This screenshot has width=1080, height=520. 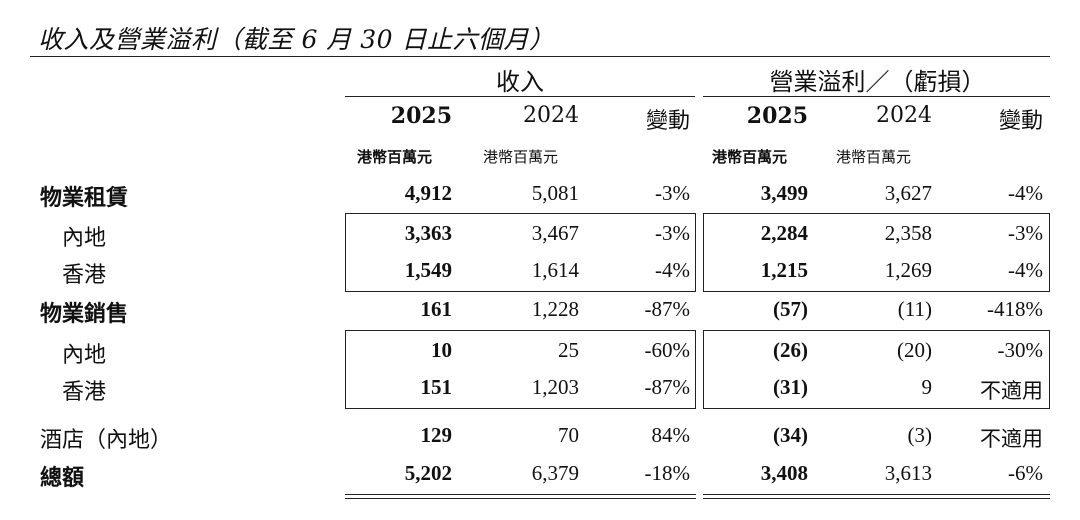 I want to click on cell-revenue-2024: 25, so click(x=568, y=350).